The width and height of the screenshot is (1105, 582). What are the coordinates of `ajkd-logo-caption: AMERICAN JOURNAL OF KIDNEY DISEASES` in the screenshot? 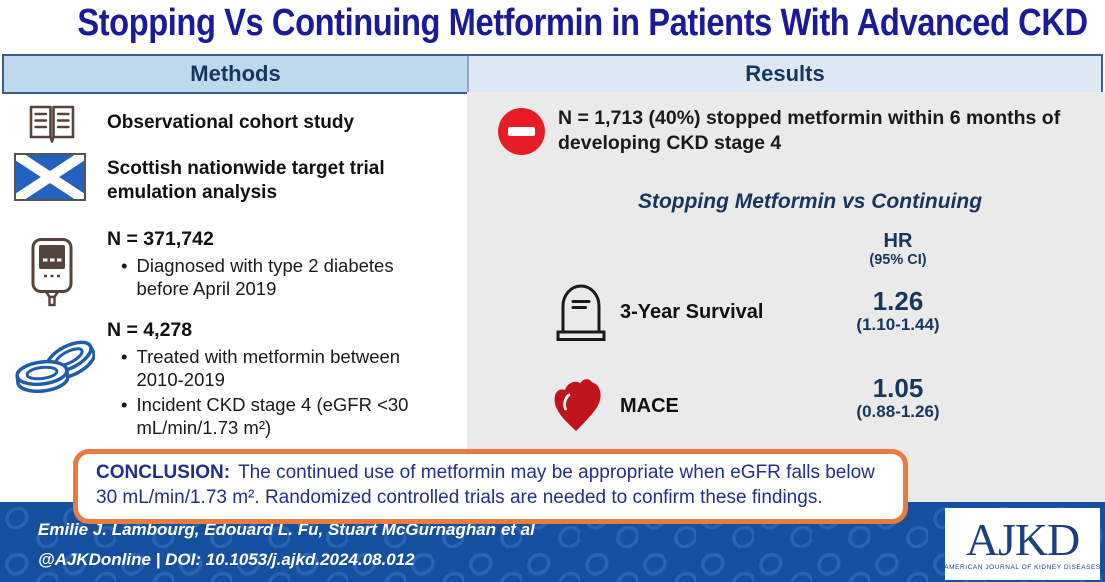 It's located at (1022, 567).